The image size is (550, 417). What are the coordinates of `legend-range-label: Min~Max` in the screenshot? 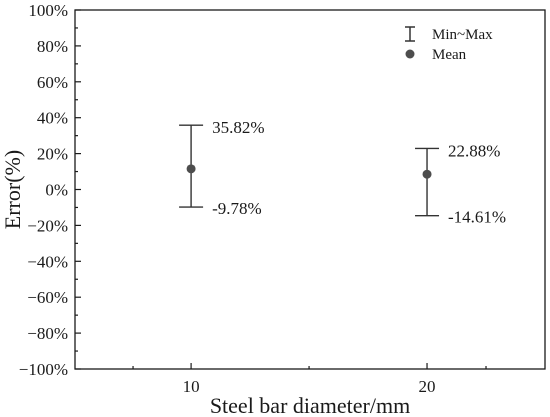 It's located at (462, 35).